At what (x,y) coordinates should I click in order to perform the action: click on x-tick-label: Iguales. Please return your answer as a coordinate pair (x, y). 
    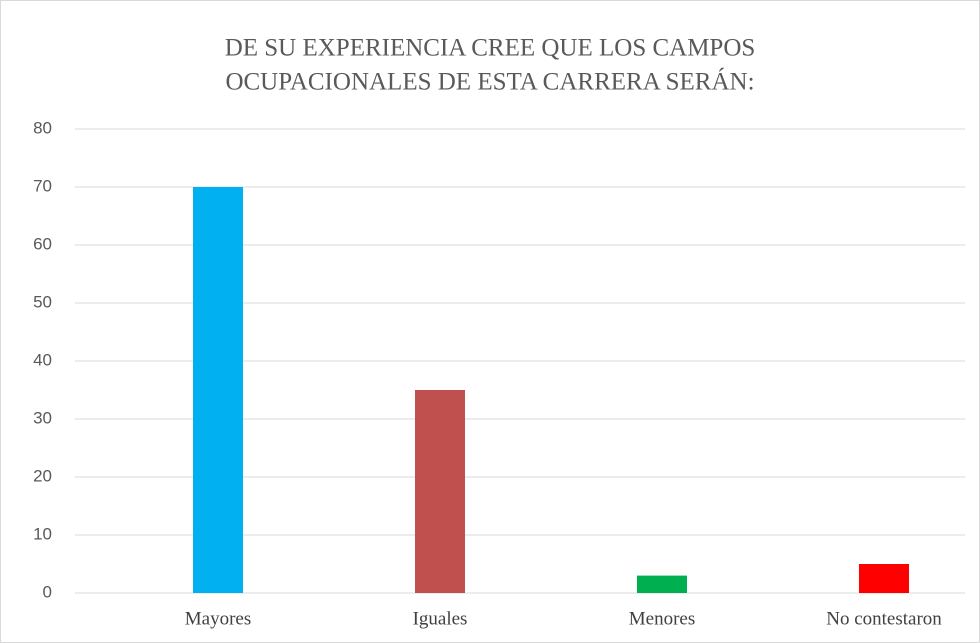
    Looking at the image, I should click on (440, 618).